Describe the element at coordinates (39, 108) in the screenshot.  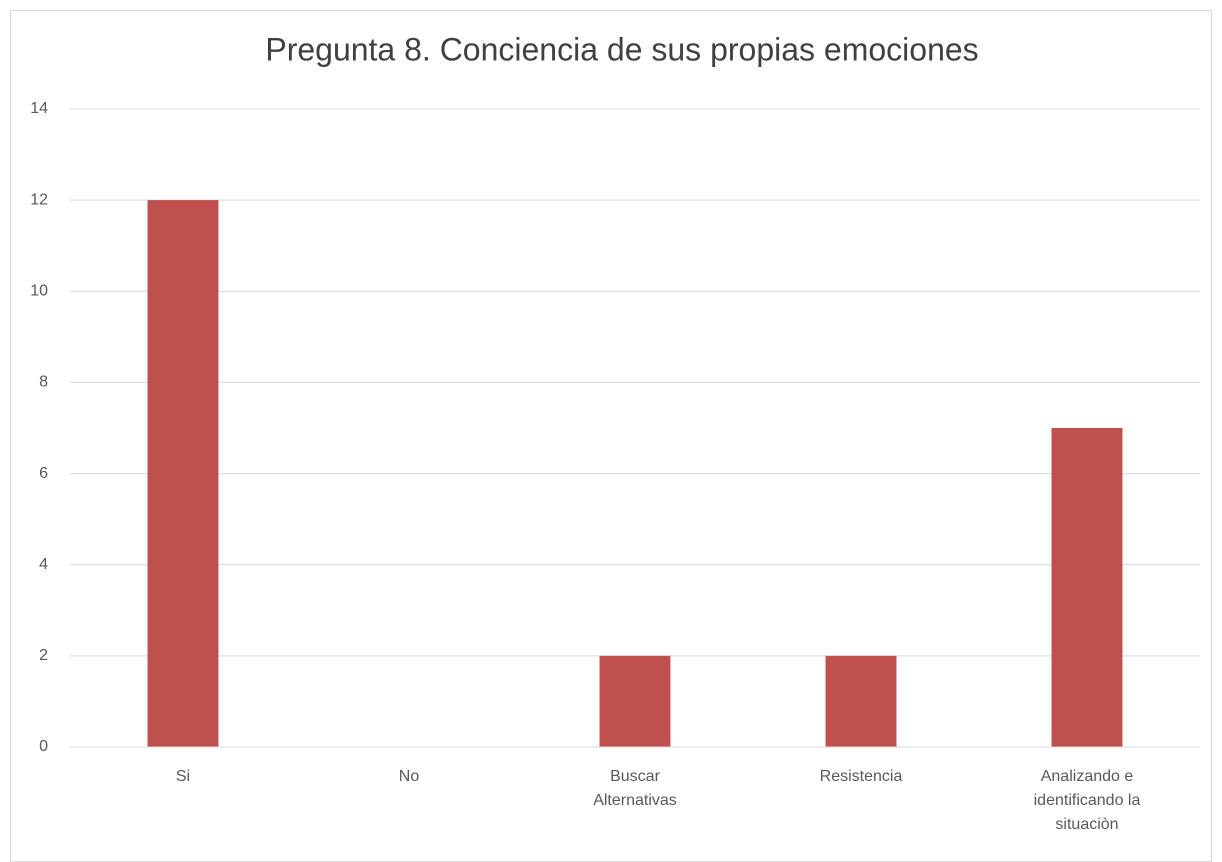
I see `y-tick-label: 14` at that location.